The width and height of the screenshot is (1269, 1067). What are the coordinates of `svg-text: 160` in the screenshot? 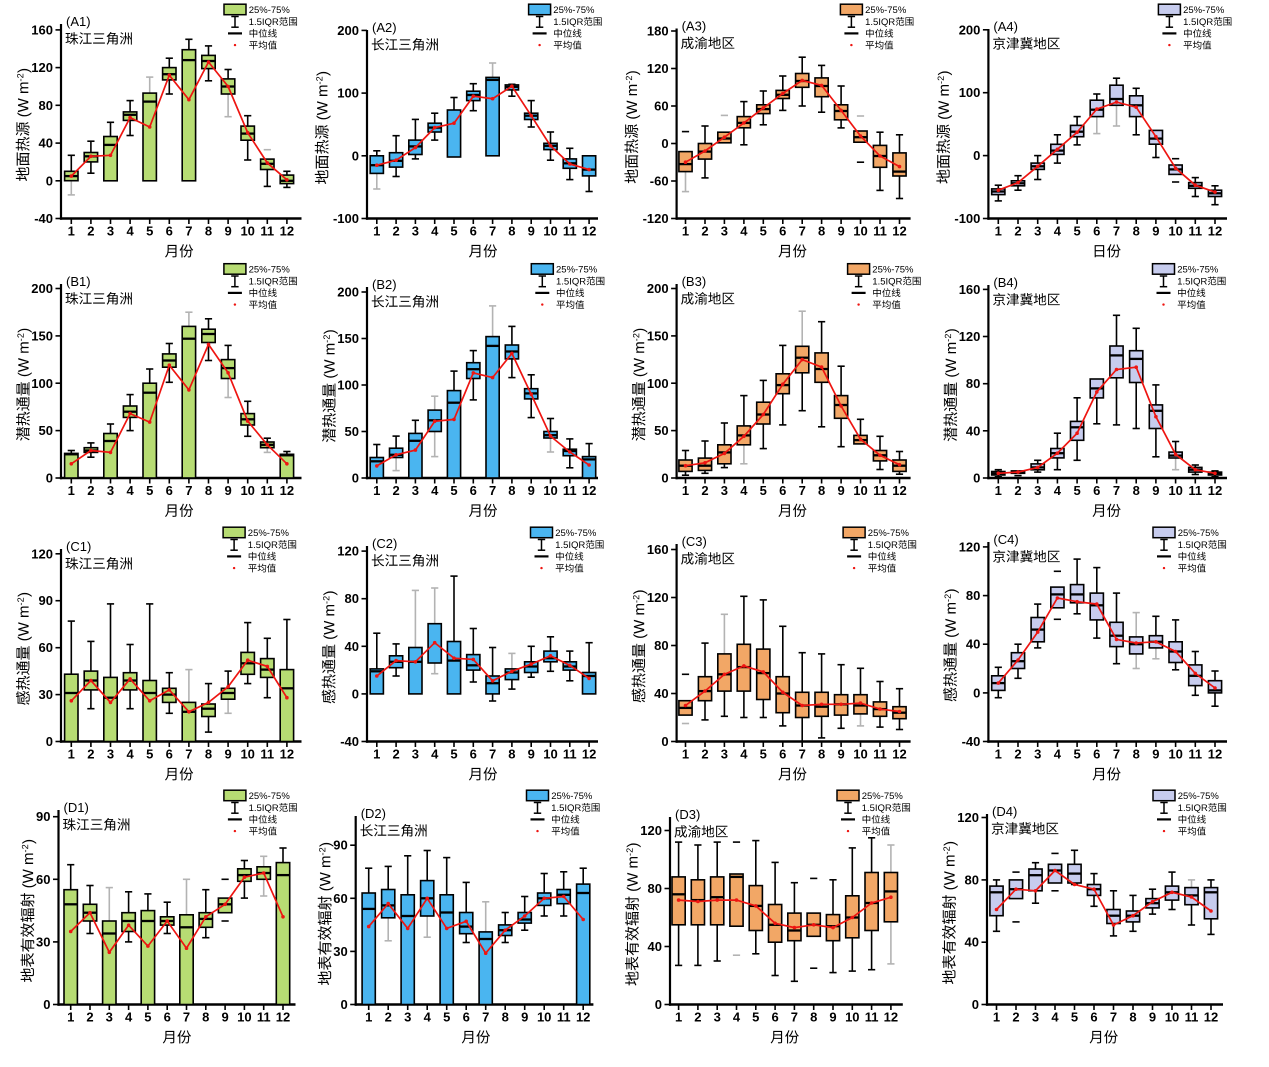 It's located at (658, 549).